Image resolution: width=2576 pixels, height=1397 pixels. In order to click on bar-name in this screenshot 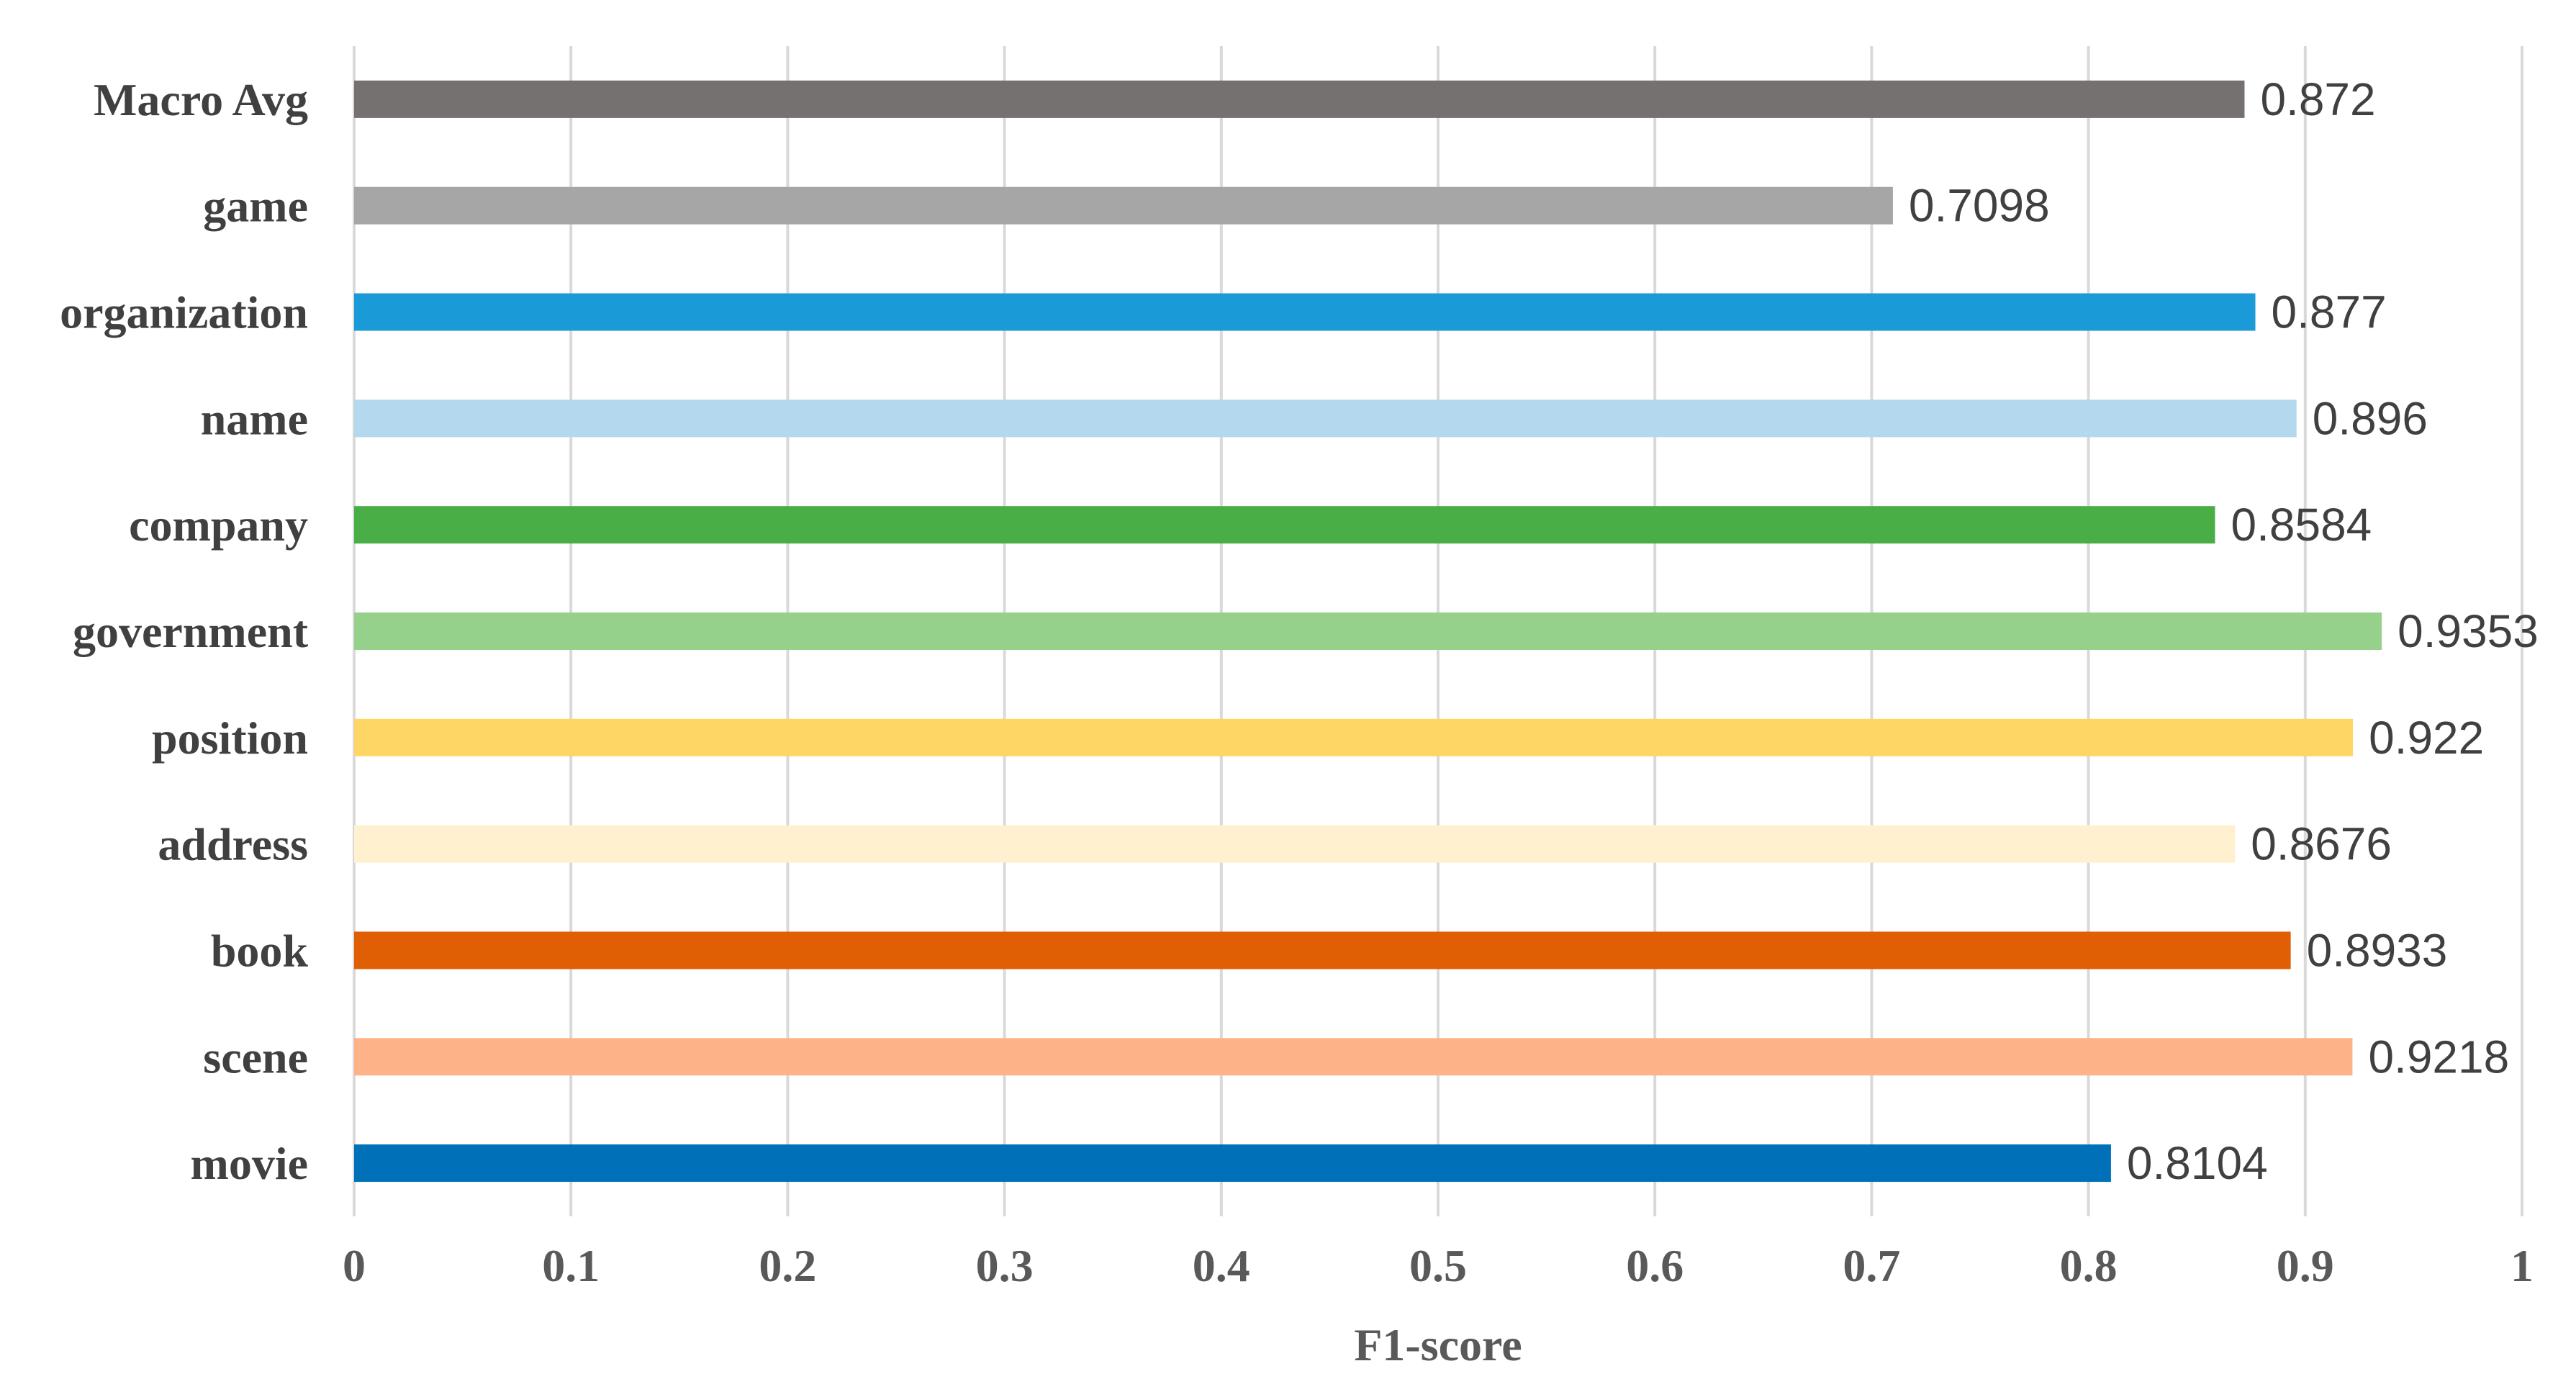, I will do `click(1325, 418)`.